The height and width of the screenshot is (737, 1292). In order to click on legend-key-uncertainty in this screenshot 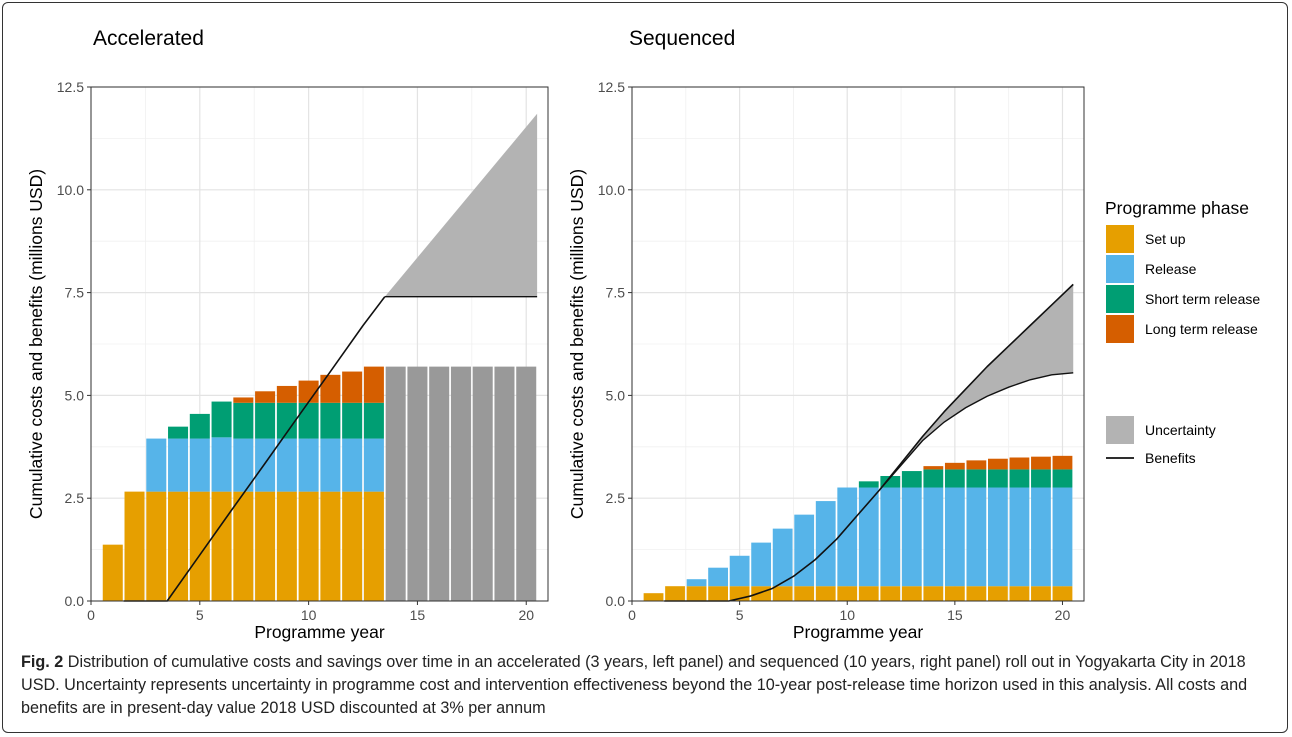, I will do `click(1120, 430)`.